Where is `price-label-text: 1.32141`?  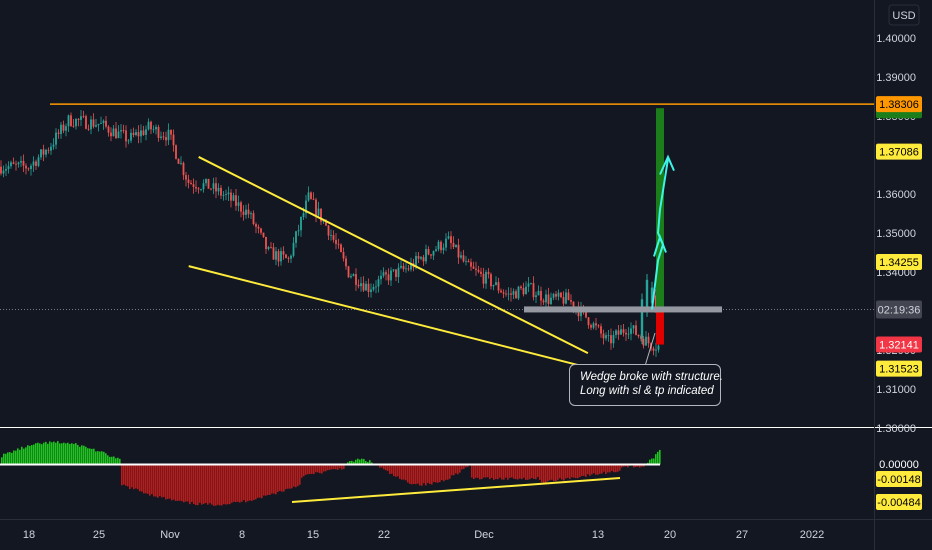 price-label-text: 1.32141 is located at coordinates (899, 346).